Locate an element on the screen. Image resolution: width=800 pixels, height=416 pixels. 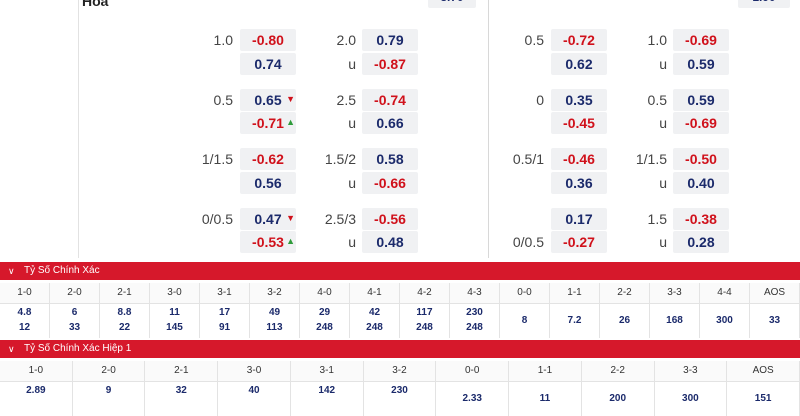
odds-text: 0.56 is located at coordinates (268, 182).